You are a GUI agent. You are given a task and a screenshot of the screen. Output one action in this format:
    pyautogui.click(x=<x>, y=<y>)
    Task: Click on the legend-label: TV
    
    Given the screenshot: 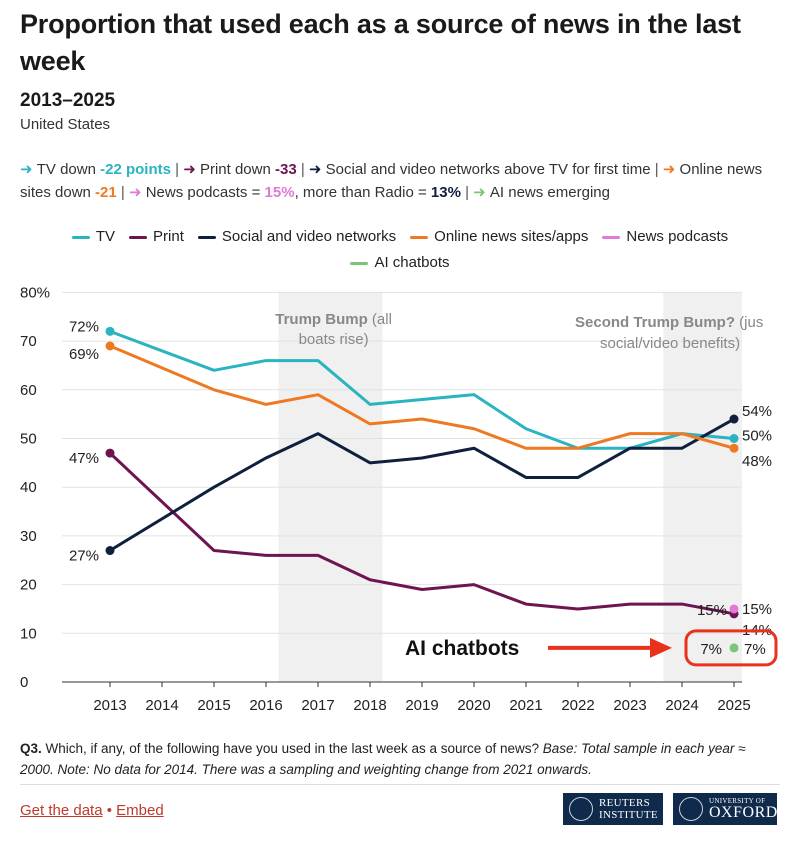 What is the action you would take?
    pyautogui.click(x=105, y=236)
    